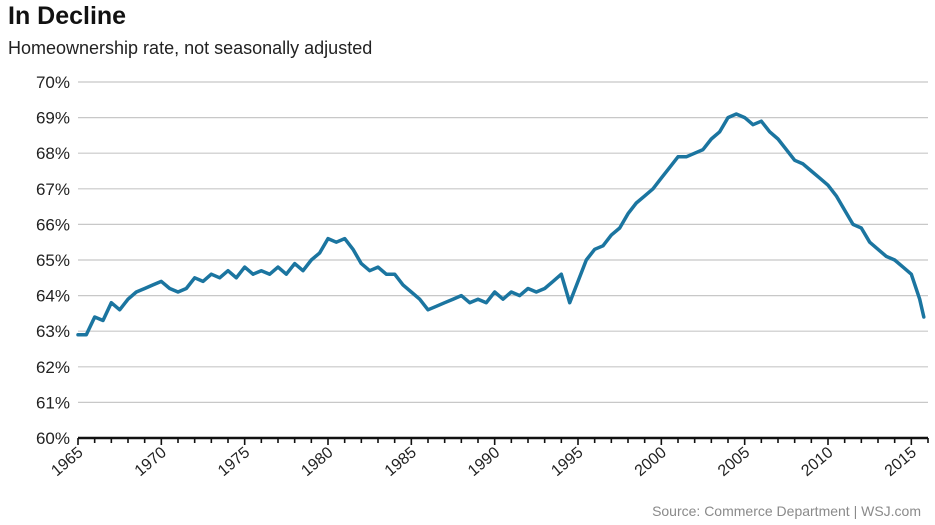  Describe the element at coordinates (53, 224) in the screenshot. I see `y-tick-label: 66%` at that location.